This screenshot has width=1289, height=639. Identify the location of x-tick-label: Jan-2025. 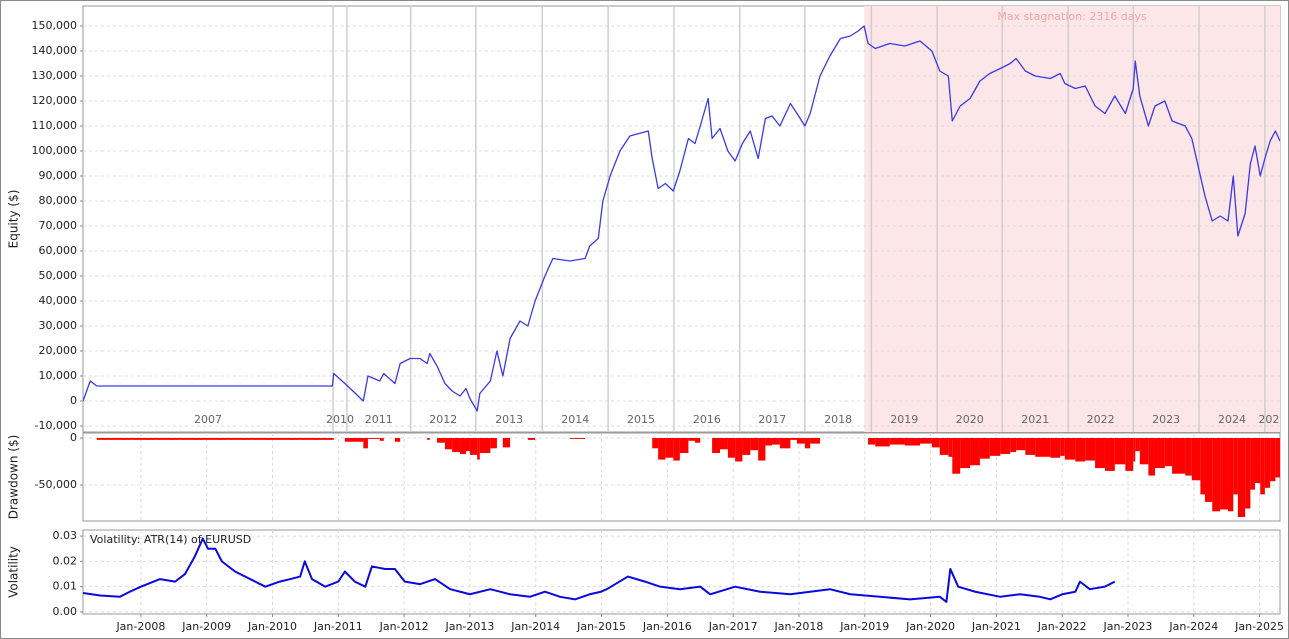
(1259, 626).